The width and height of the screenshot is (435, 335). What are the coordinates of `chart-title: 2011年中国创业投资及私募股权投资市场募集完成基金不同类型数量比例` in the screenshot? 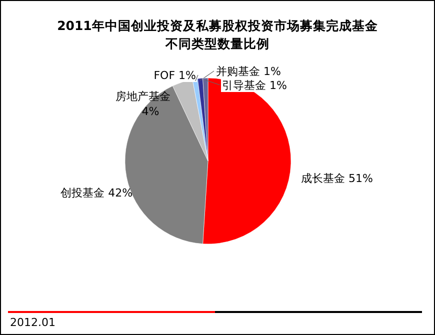 It's located at (217, 34).